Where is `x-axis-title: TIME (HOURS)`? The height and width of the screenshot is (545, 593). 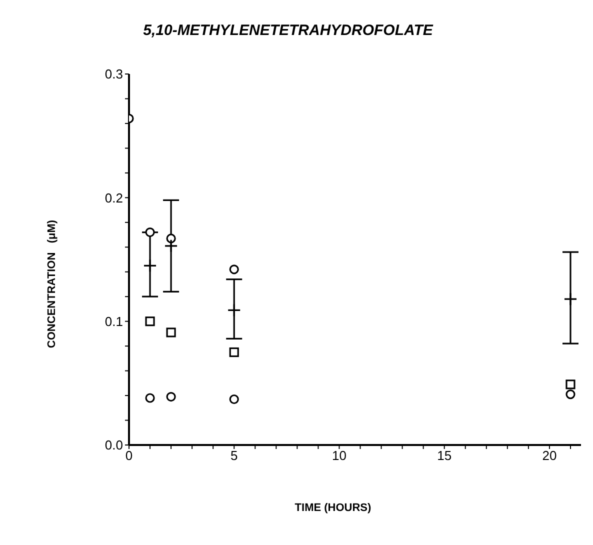
x-axis-title: TIME (HOURS) is located at coordinates (333, 508).